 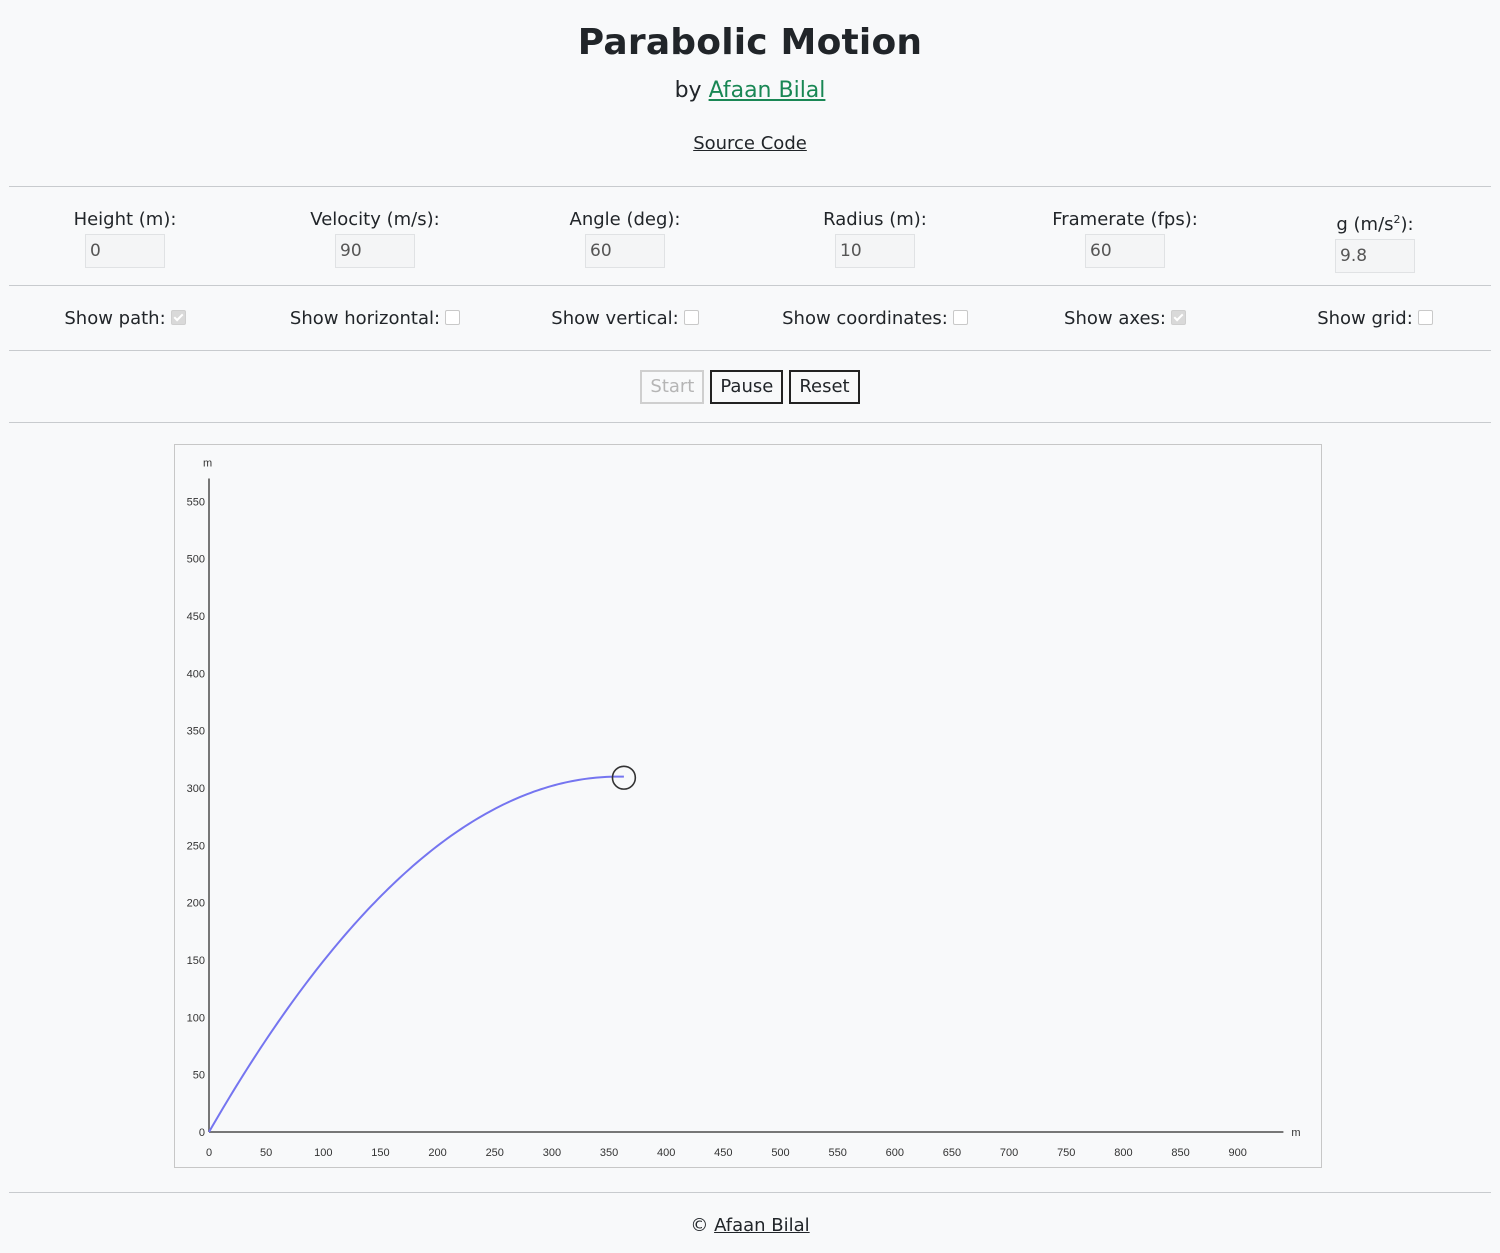 I want to click on velocity-input, so click(x=375, y=251).